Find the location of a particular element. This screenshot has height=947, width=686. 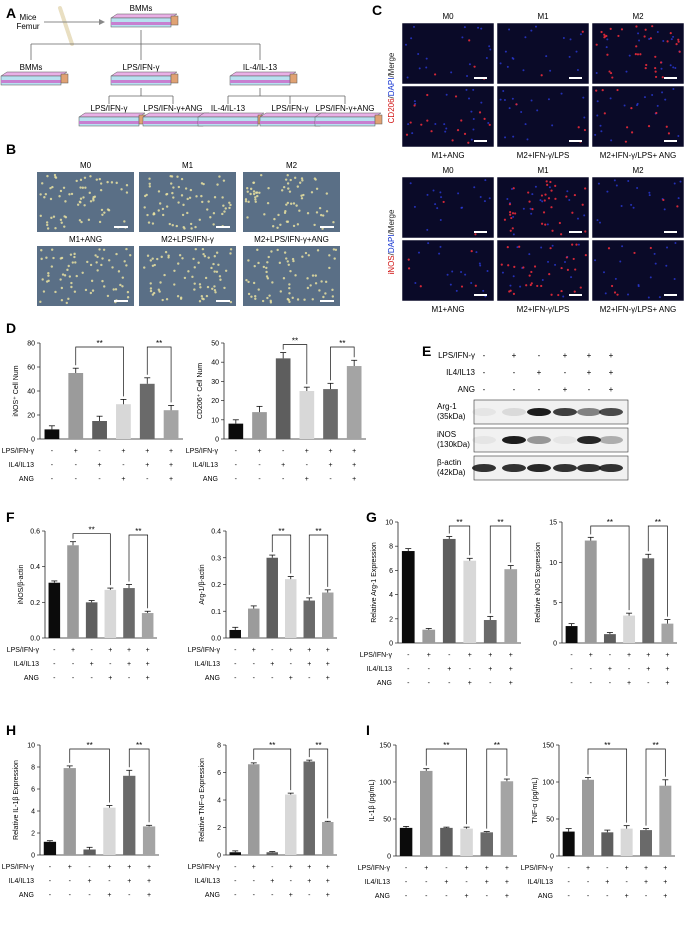

y-tick-label: 20 is located at coordinates (31, 416).